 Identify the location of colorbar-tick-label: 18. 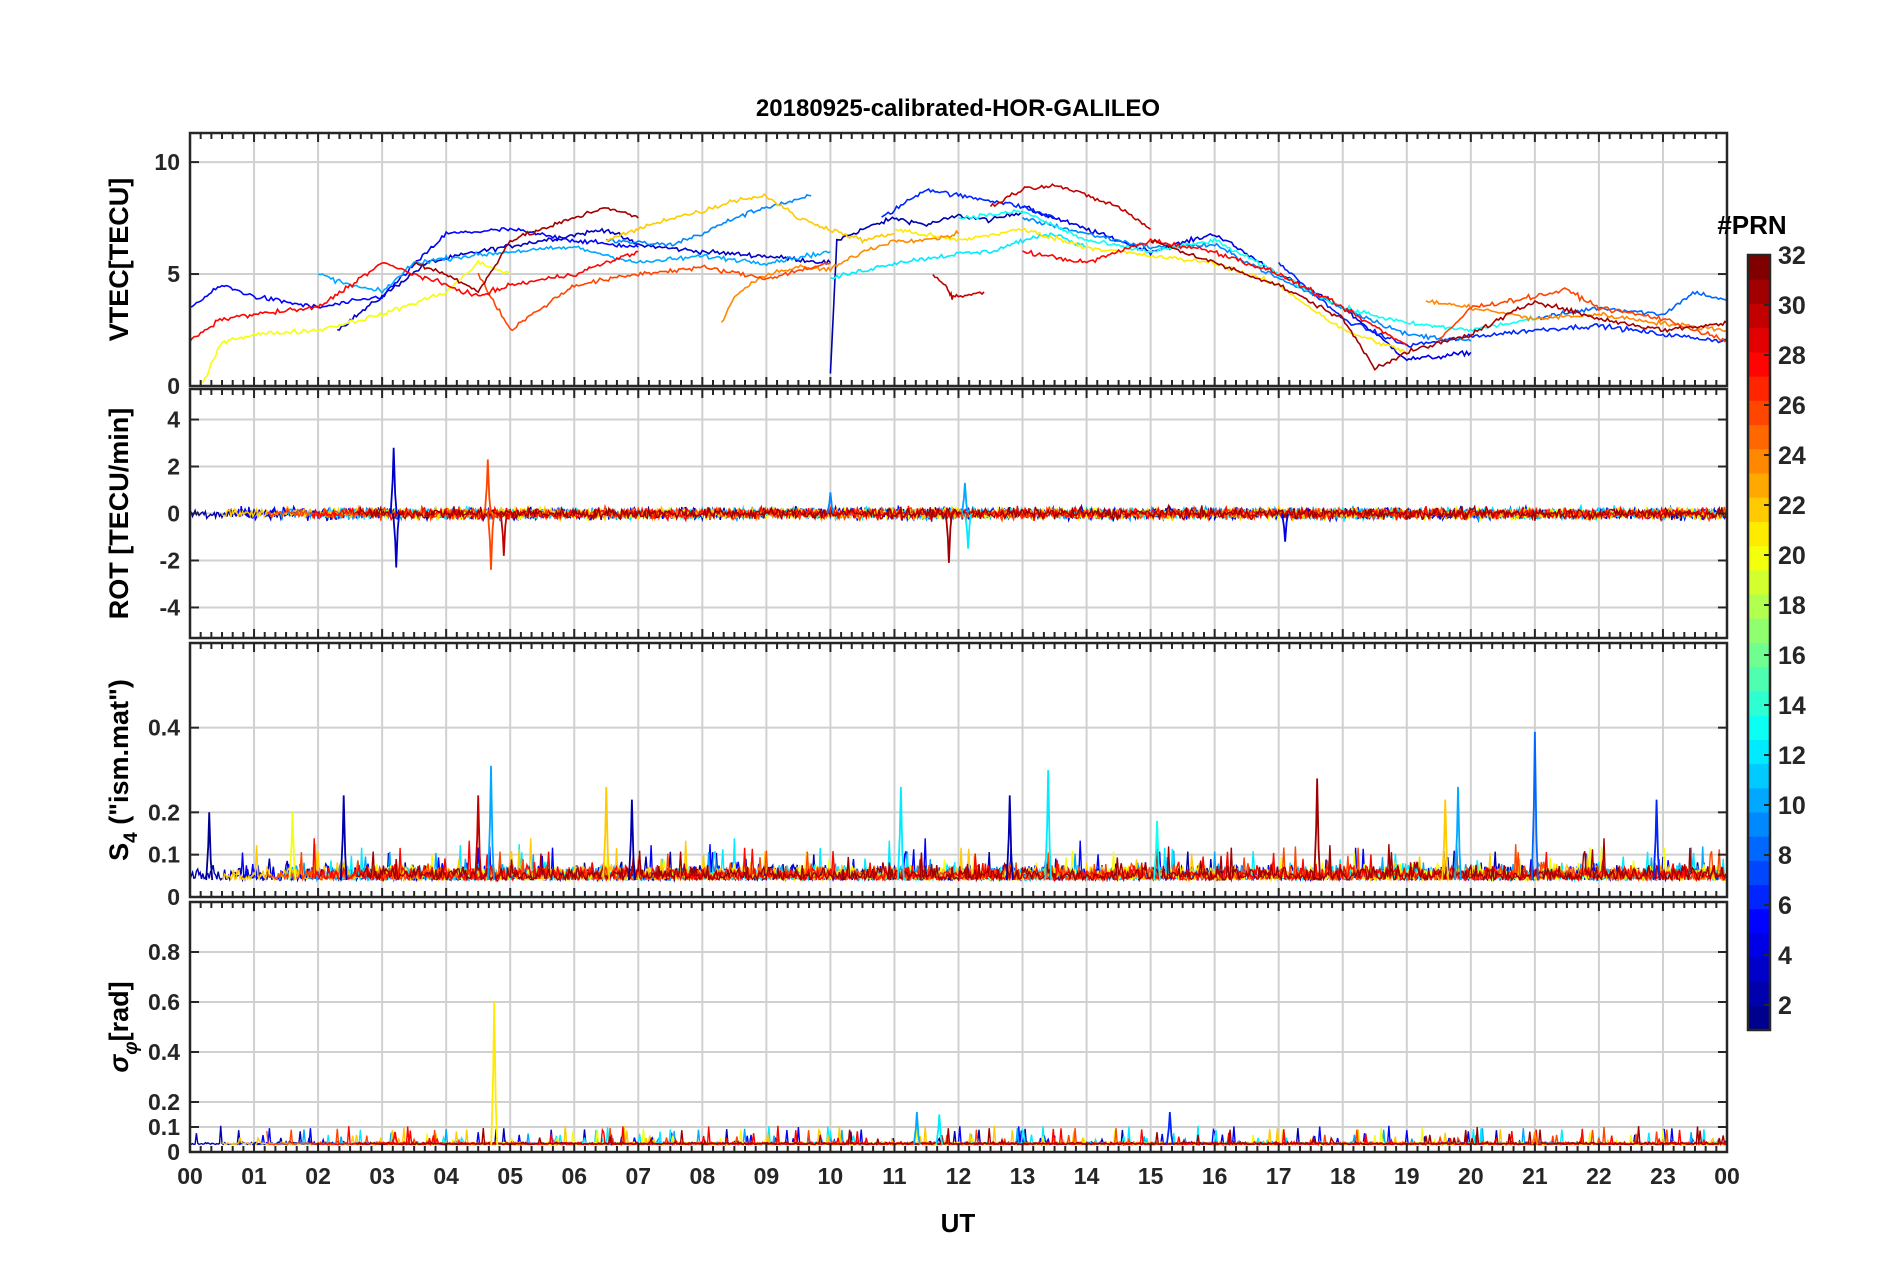
(1792, 606).